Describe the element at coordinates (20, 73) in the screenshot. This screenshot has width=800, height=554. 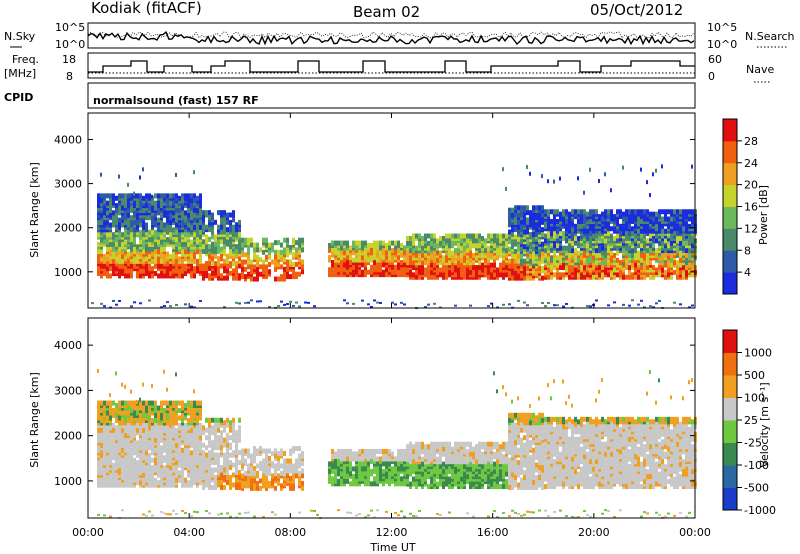
I see `freq-label-2: [MHz]` at that location.